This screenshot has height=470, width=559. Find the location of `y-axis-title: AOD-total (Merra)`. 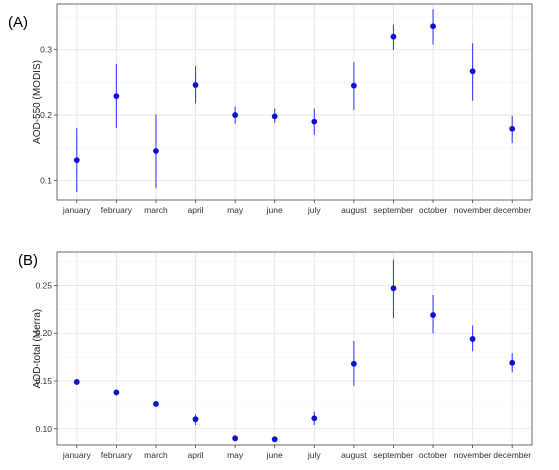

y-axis-title: AOD-total (Merra) is located at coordinates (37, 348).